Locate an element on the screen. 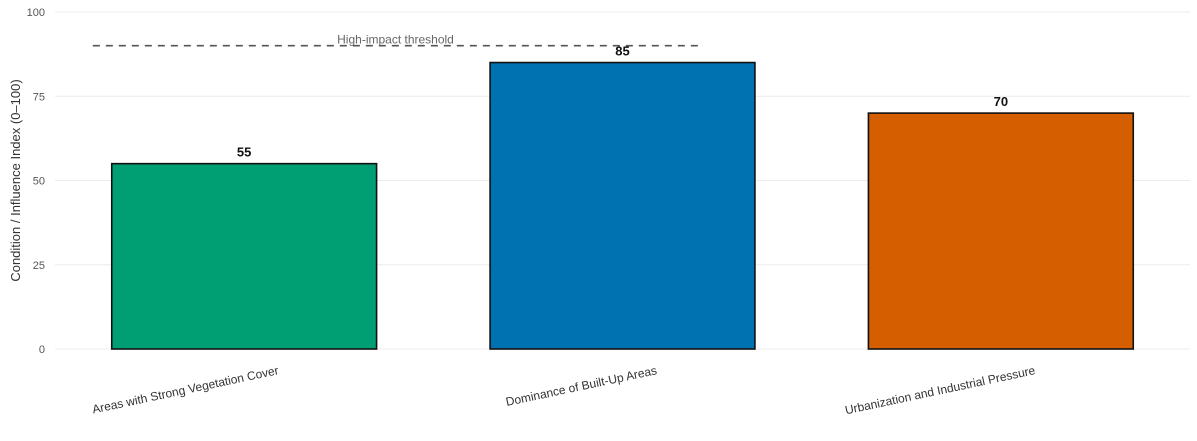 This screenshot has height=441, width=1197. y-tick-label-75: 75 is located at coordinates (39, 97).